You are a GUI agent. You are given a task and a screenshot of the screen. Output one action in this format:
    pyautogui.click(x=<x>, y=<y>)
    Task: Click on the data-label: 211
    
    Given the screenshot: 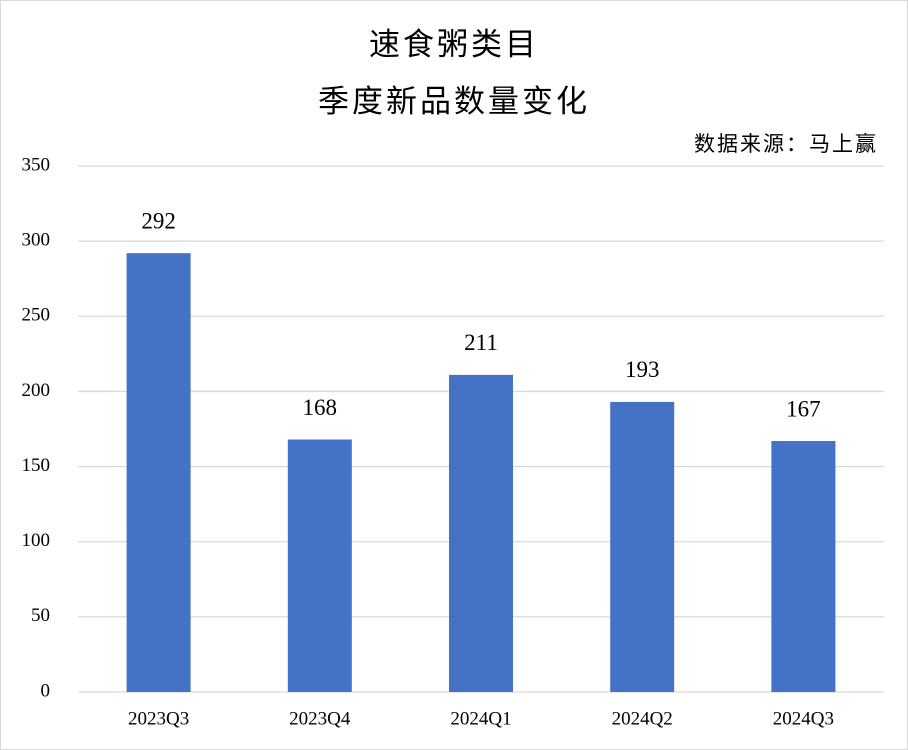 What is the action you would take?
    pyautogui.click(x=481, y=342)
    